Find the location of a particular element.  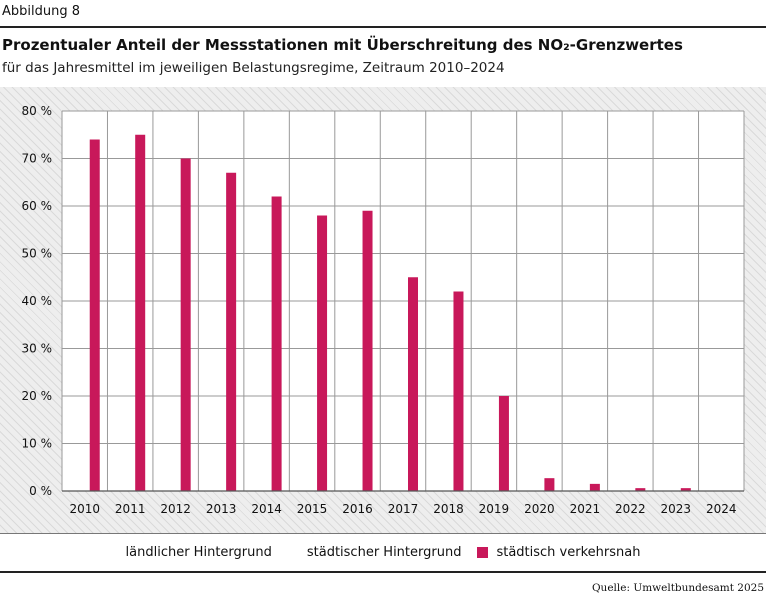

x-tick-label: 2020 is located at coordinates (539, 509).